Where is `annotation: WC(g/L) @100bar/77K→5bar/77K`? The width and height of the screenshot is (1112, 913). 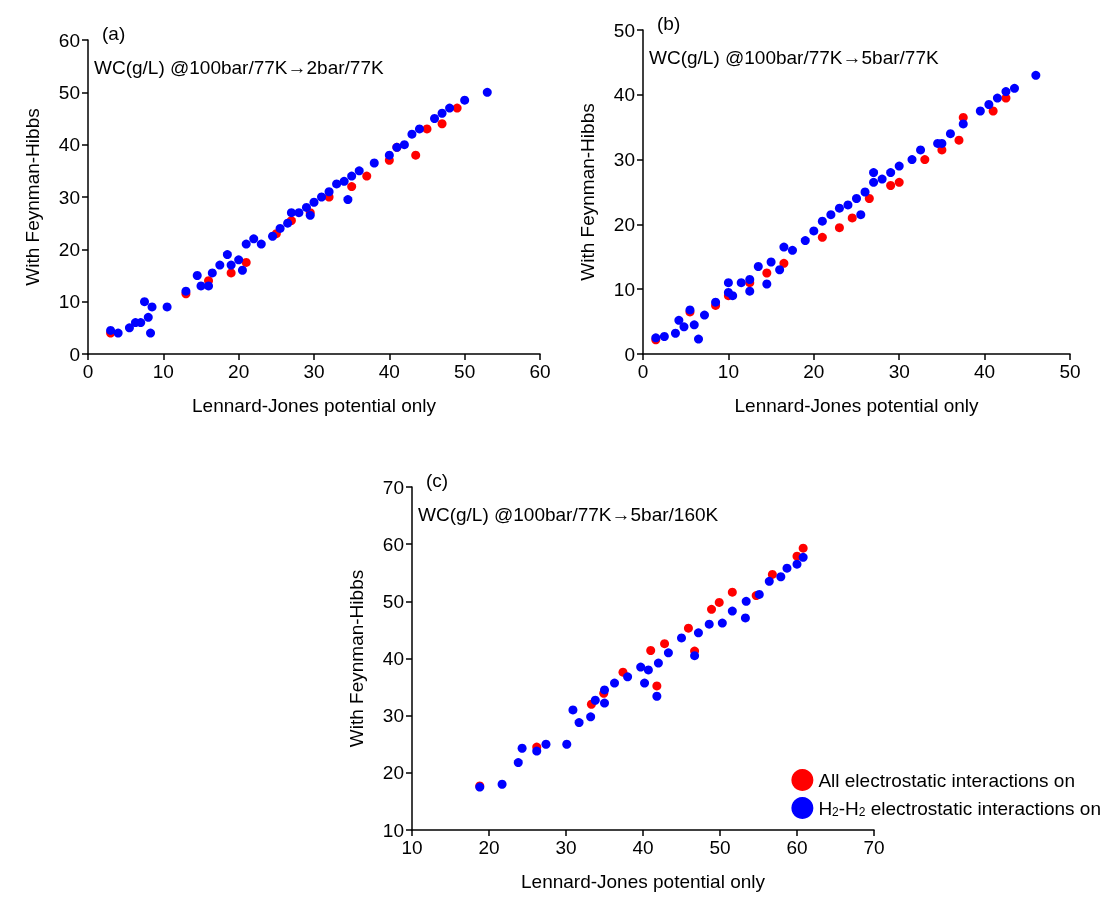
annotation: WC(g/L) @100bar/77K→5bar/77K is located at coordinates (794, 57).